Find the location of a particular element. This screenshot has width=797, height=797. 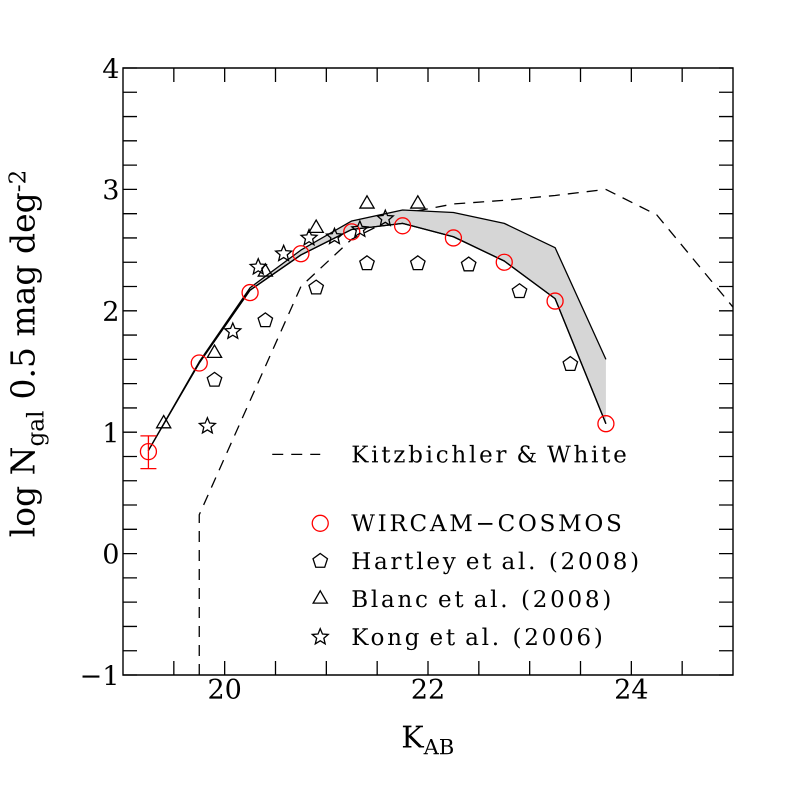

legend-label: Hartley et al. (2008) is located at coordinates (495, 563).